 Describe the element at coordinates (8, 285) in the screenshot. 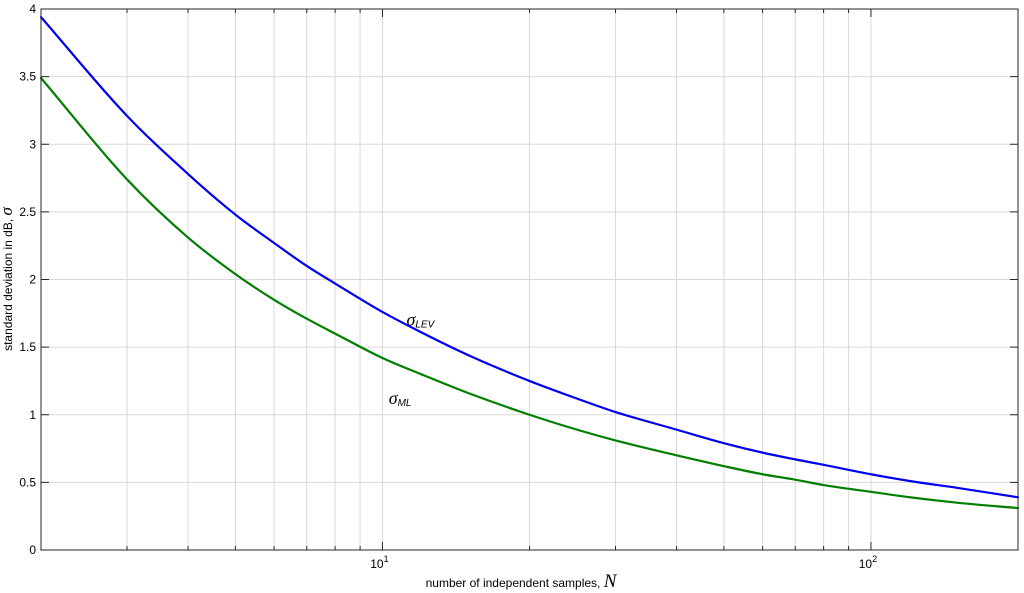

I see `y-axis-label-text: standard deviation in dB,` at that location.